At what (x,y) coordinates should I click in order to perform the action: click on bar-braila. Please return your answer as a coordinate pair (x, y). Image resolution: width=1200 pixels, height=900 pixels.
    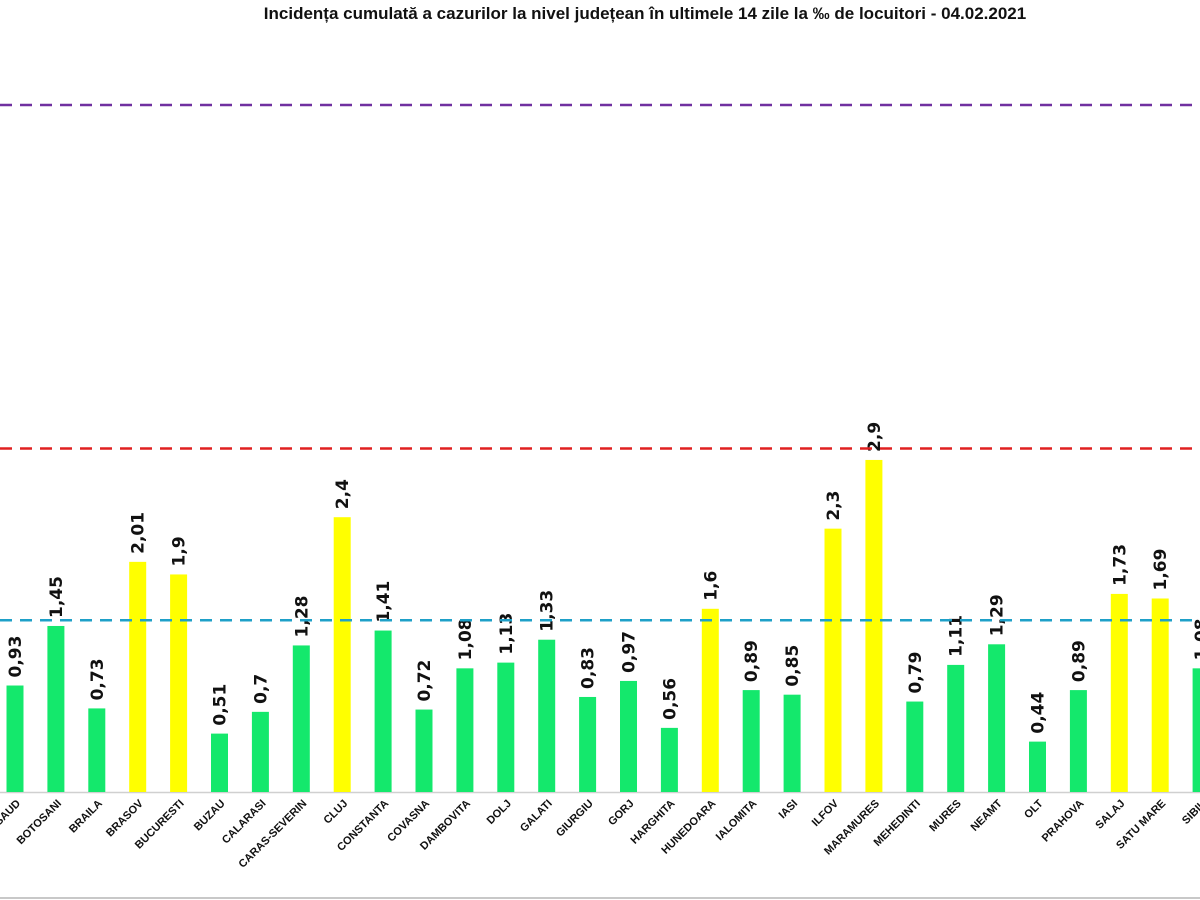
    Looking at the image, I should click on (97, 750).